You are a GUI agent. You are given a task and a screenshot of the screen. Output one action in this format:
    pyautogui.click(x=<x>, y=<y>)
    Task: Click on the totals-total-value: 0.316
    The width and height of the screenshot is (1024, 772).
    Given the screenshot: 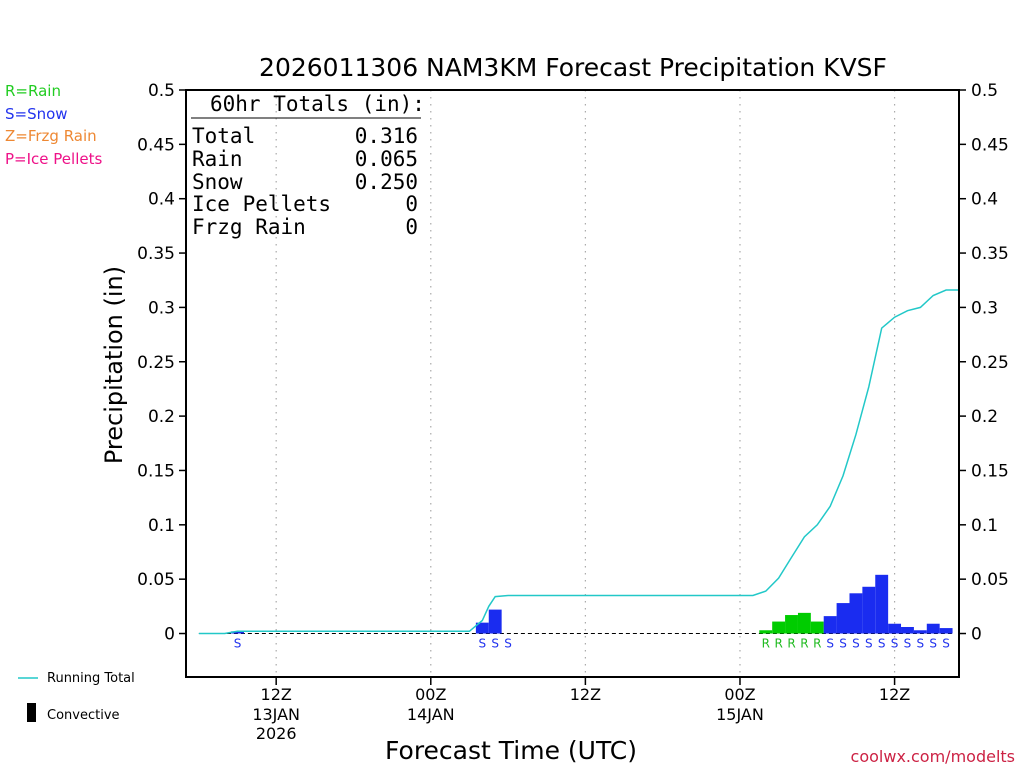 What is the action you would take?
    pyautogui.click(x=386, y=136)
    